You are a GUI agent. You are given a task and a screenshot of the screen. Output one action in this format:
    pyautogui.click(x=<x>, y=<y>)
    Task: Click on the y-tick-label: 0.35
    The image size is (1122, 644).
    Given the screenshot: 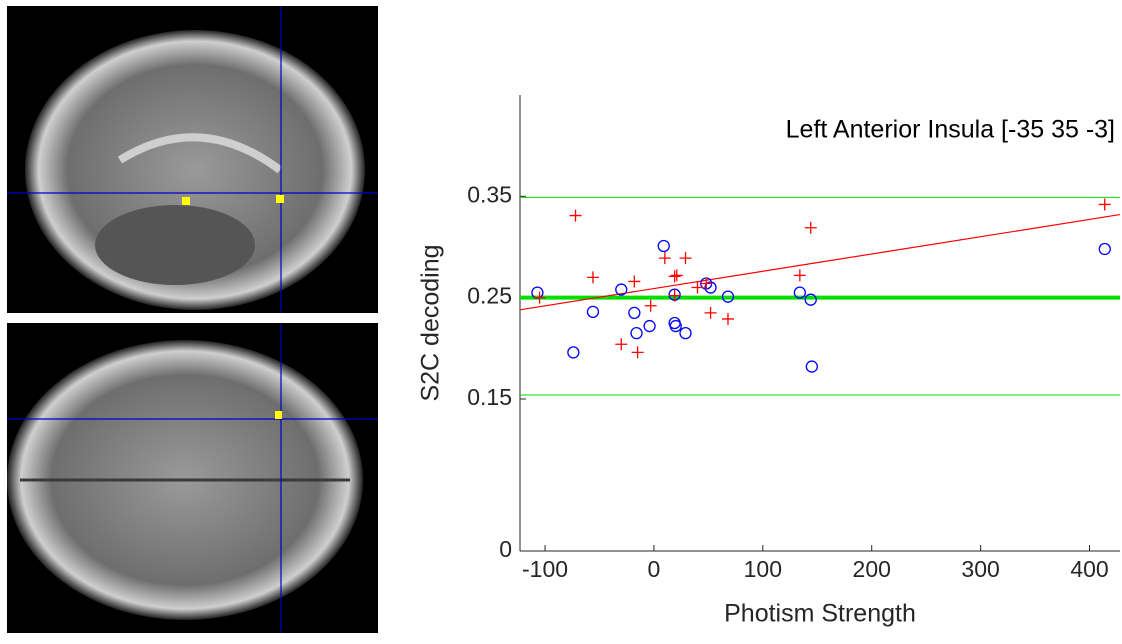 What is the action you would take?
    pyautogui.click(x=489, y=194)
    